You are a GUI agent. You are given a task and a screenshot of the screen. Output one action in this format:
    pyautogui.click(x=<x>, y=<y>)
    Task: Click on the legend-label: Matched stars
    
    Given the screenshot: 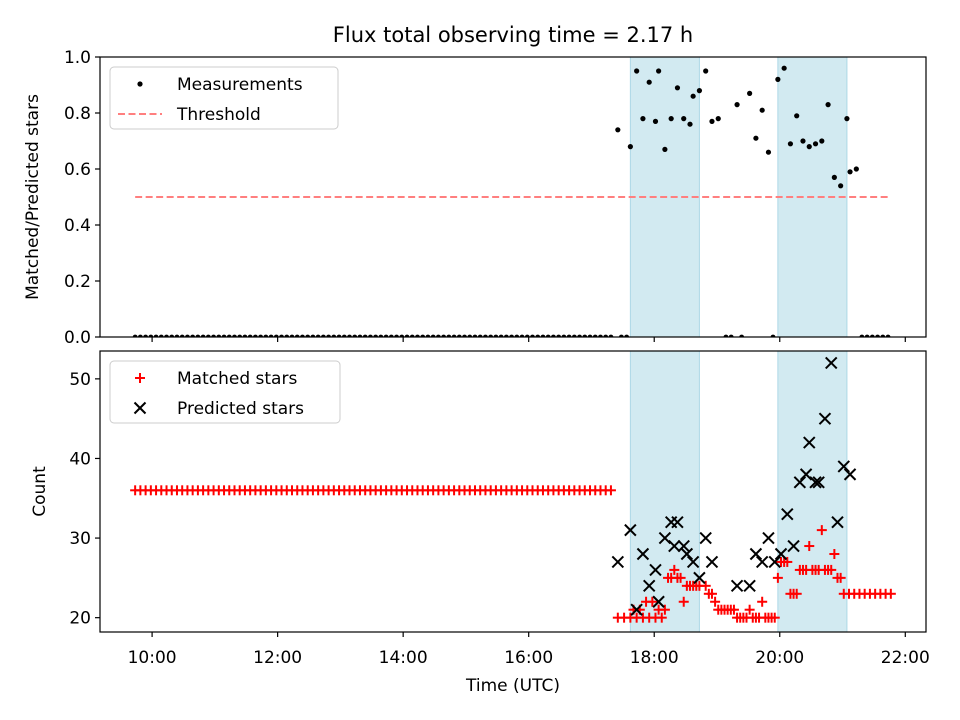 What is the action you would take?
    pyautogui.click(x=237, y=379)
    